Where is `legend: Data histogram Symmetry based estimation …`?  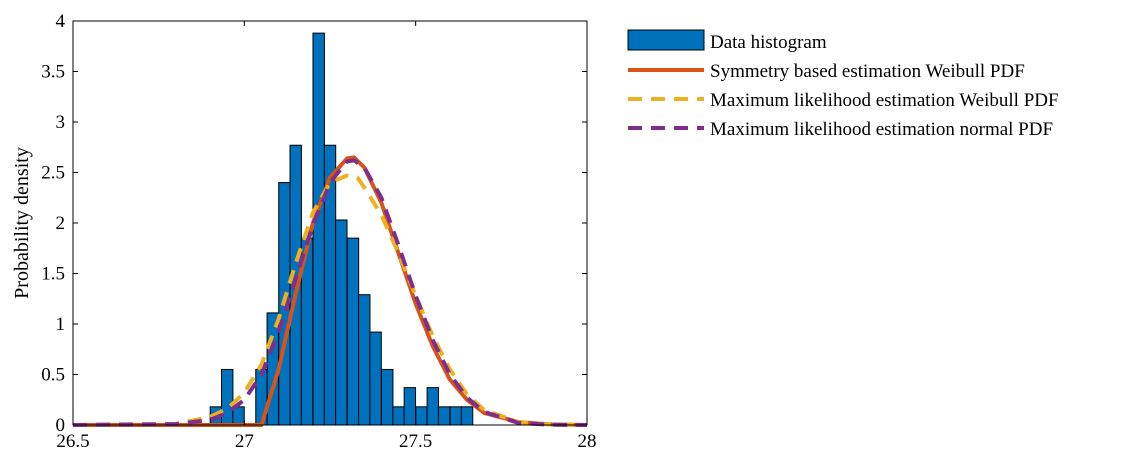
legend: Data histogram Symmetry based estimation … is located at coordinates (843, 84).